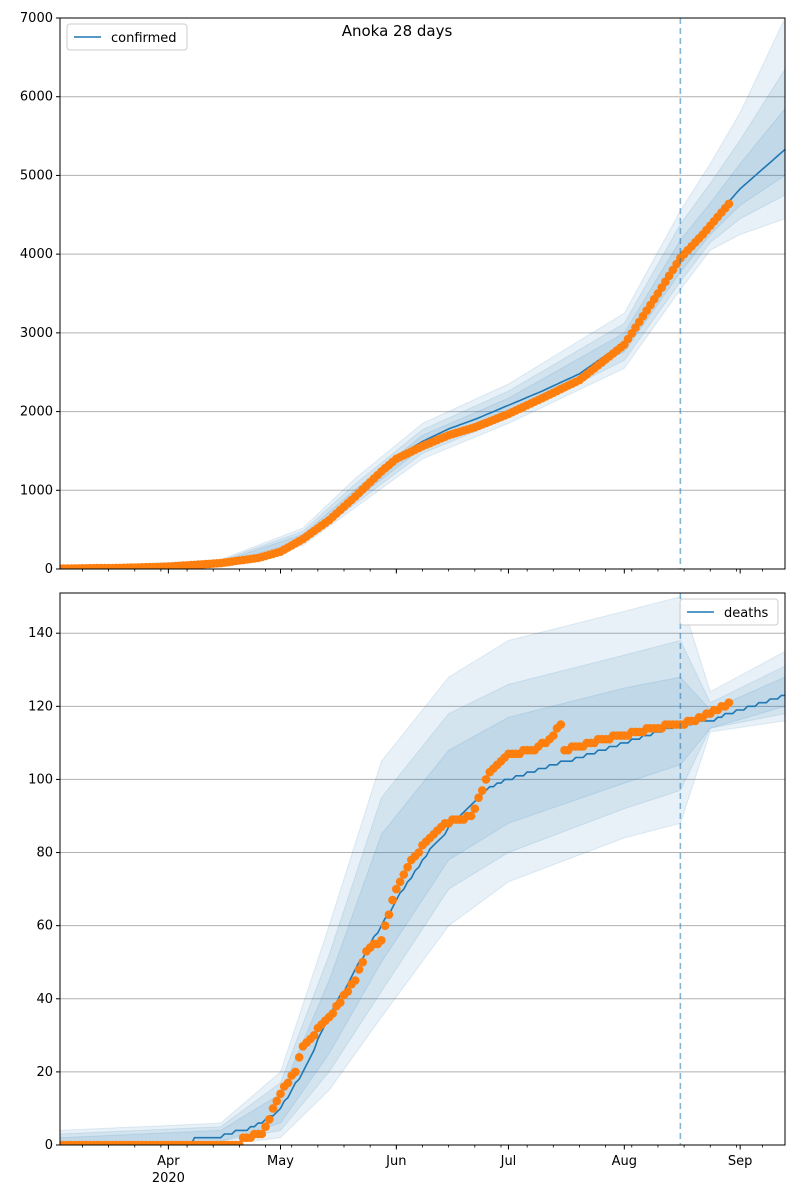 The width and height of the screenshot is (800, 1200). What do you see at coordinates (397, 31) in the screenshot?
I see `figure-title: Anoka 28 days` at bounding box center [397, 31].